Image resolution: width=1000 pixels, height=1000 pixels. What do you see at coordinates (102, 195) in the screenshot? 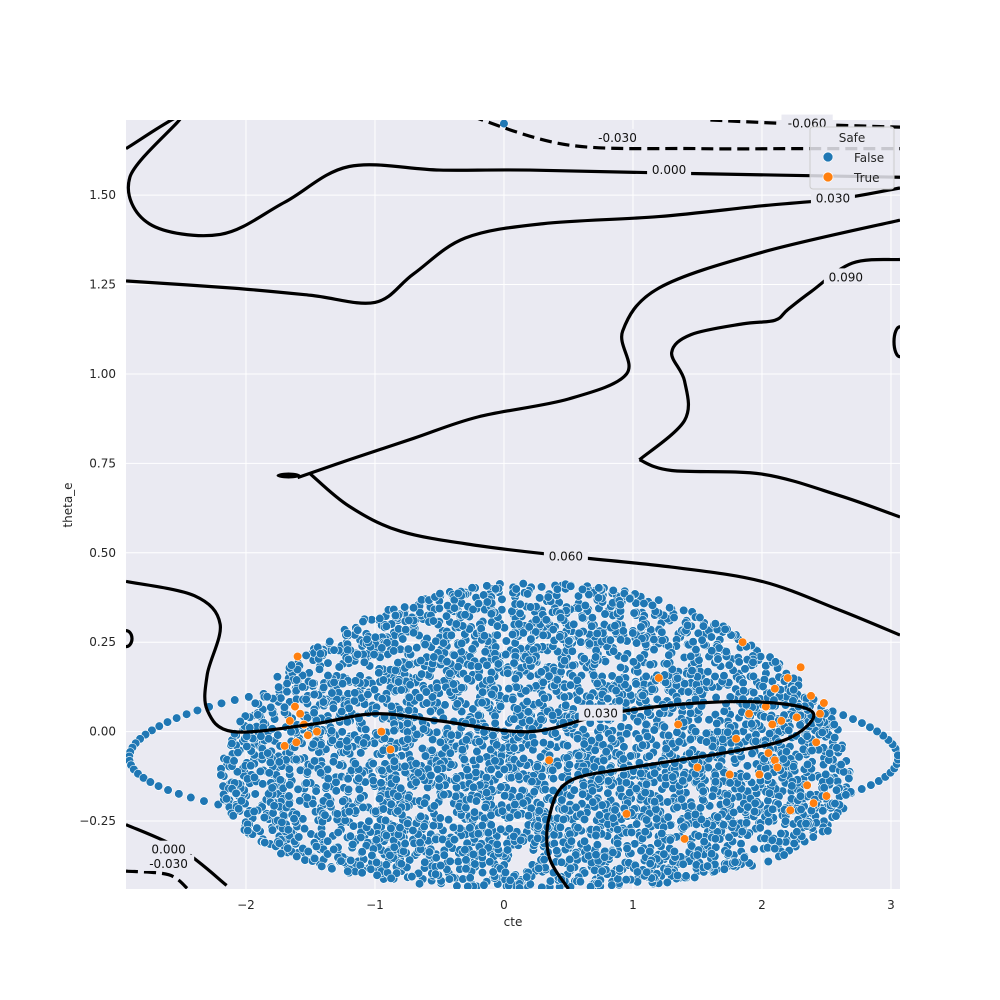
I see `y-tick-label: 1.50` at bounding box center [102, 195].